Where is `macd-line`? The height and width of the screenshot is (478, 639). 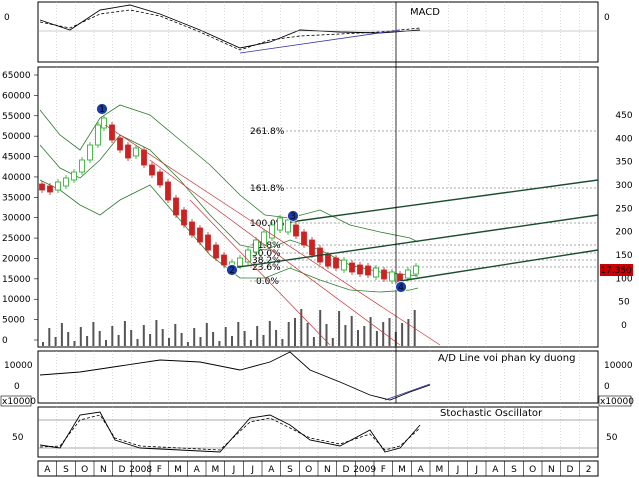
macd-line is located at coordinates (230, 26).